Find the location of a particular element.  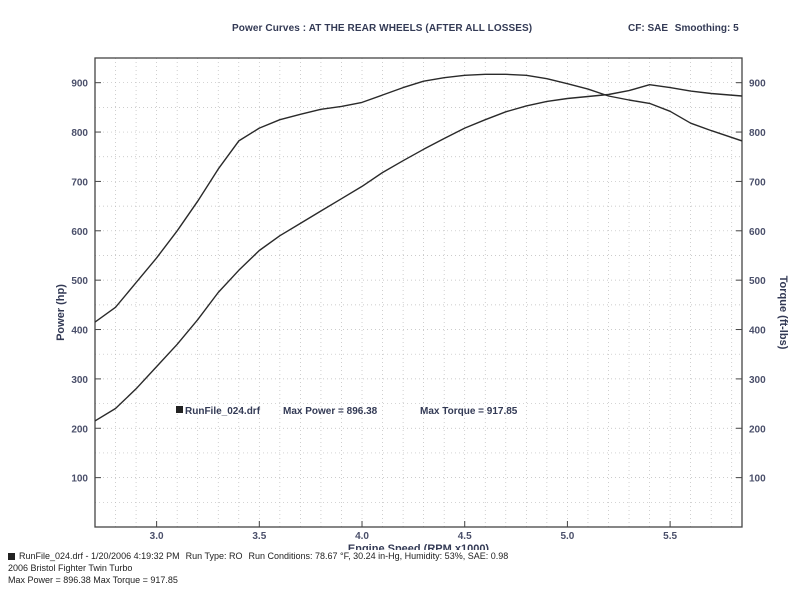

y-tick-label-right: 200 is located at coordinates (757, 429).